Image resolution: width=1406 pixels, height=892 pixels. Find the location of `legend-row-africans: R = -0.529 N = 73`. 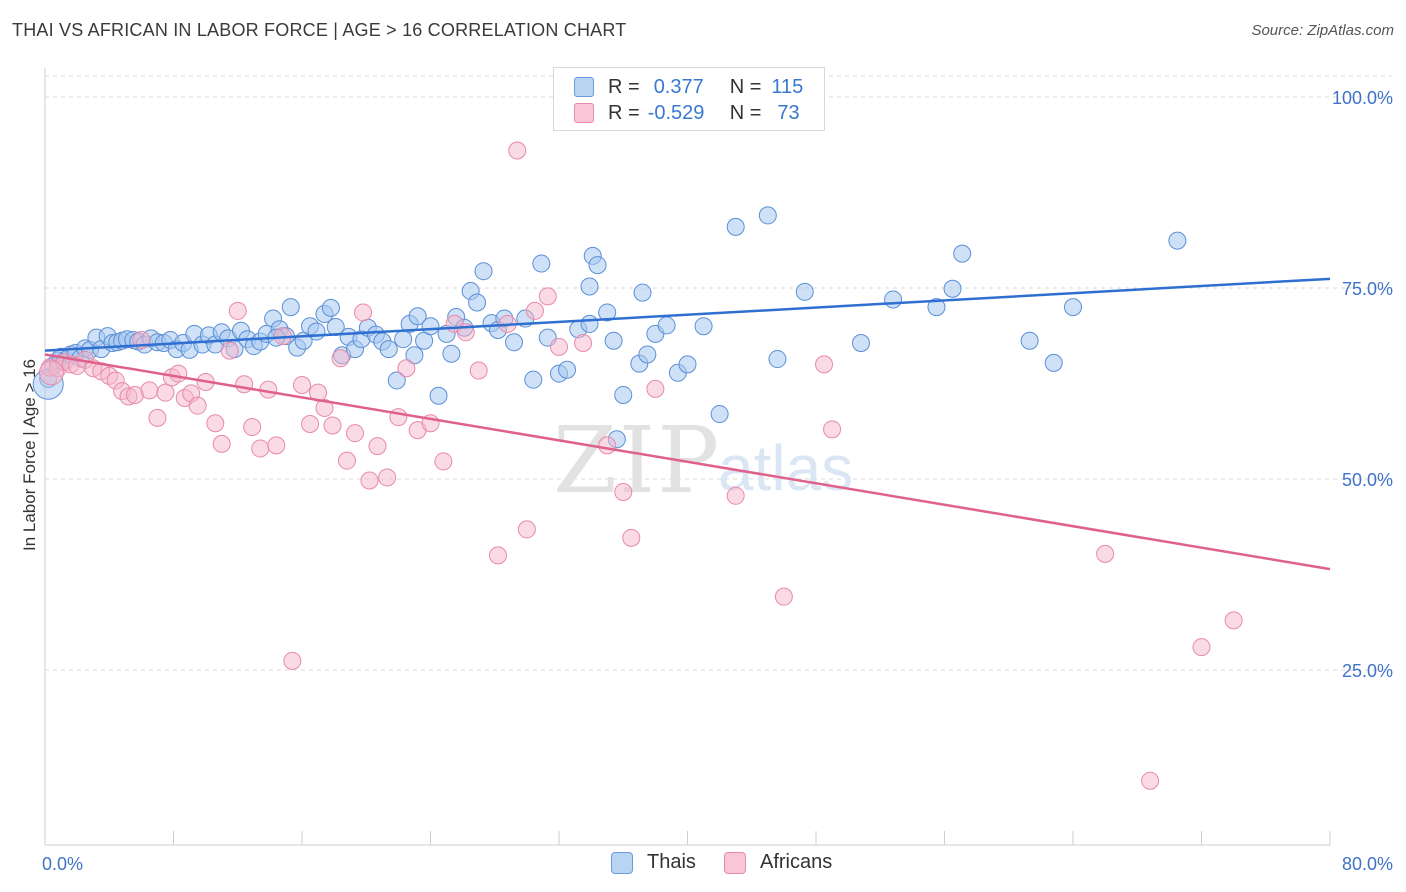

legend-row-africans: R = -0.529 N = 73 is located at coordinates (687, 113).